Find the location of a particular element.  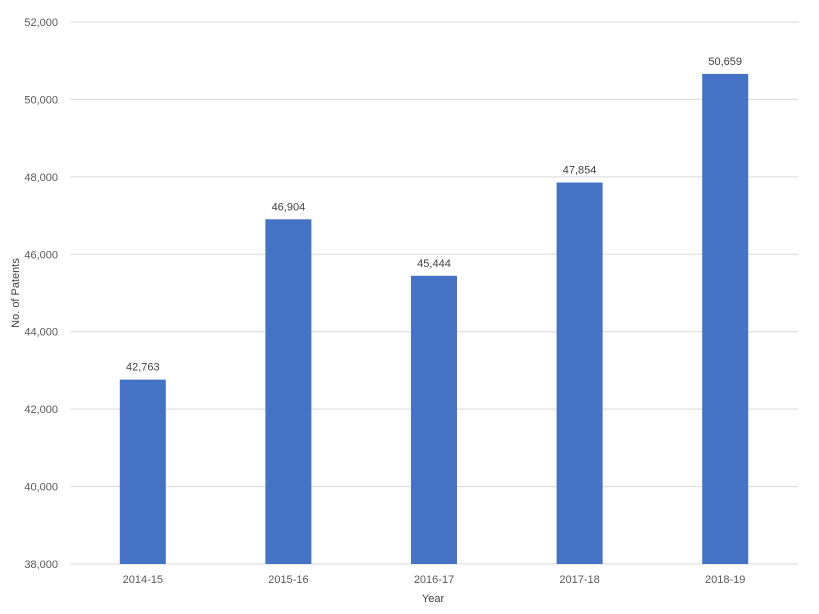

x-axis-ticks: 2014-15 2015-16 2016-17 2017-18 2018-19 is located at coordinates (434, 580).